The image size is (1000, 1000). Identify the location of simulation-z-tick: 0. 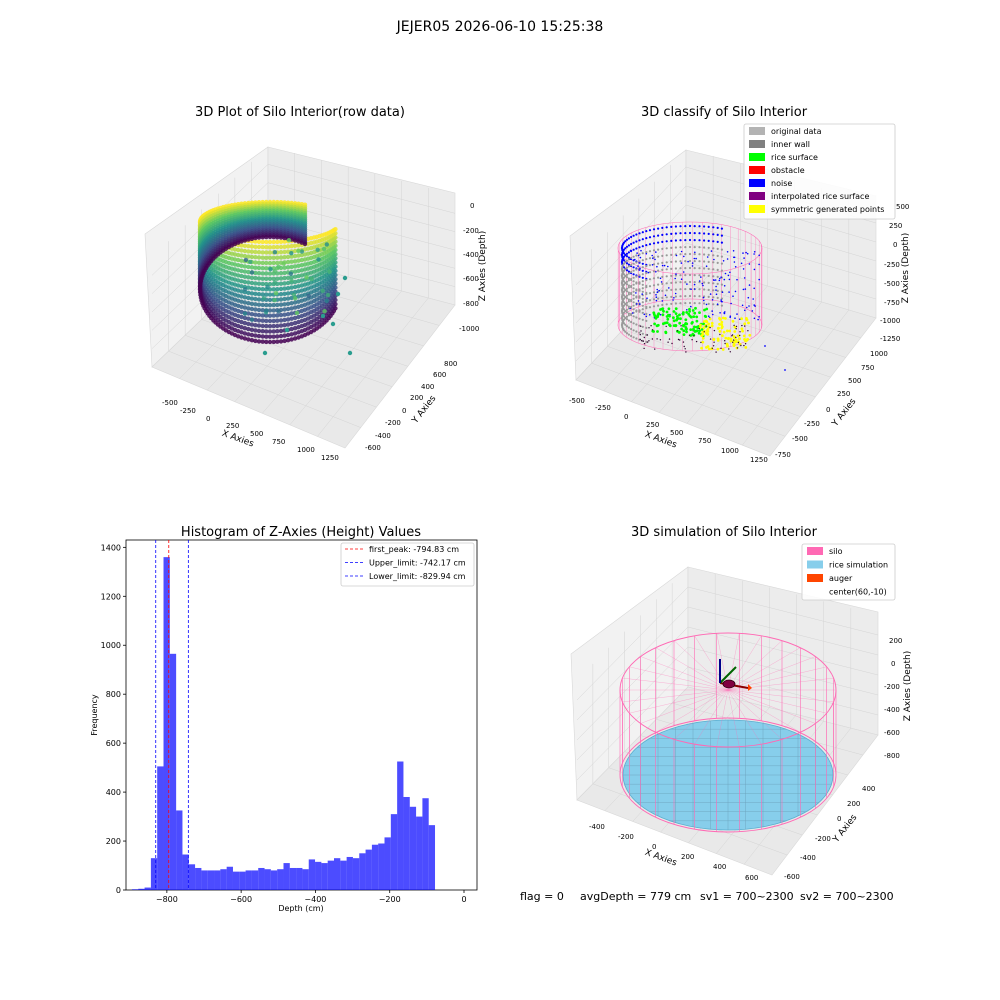
(893, 664).